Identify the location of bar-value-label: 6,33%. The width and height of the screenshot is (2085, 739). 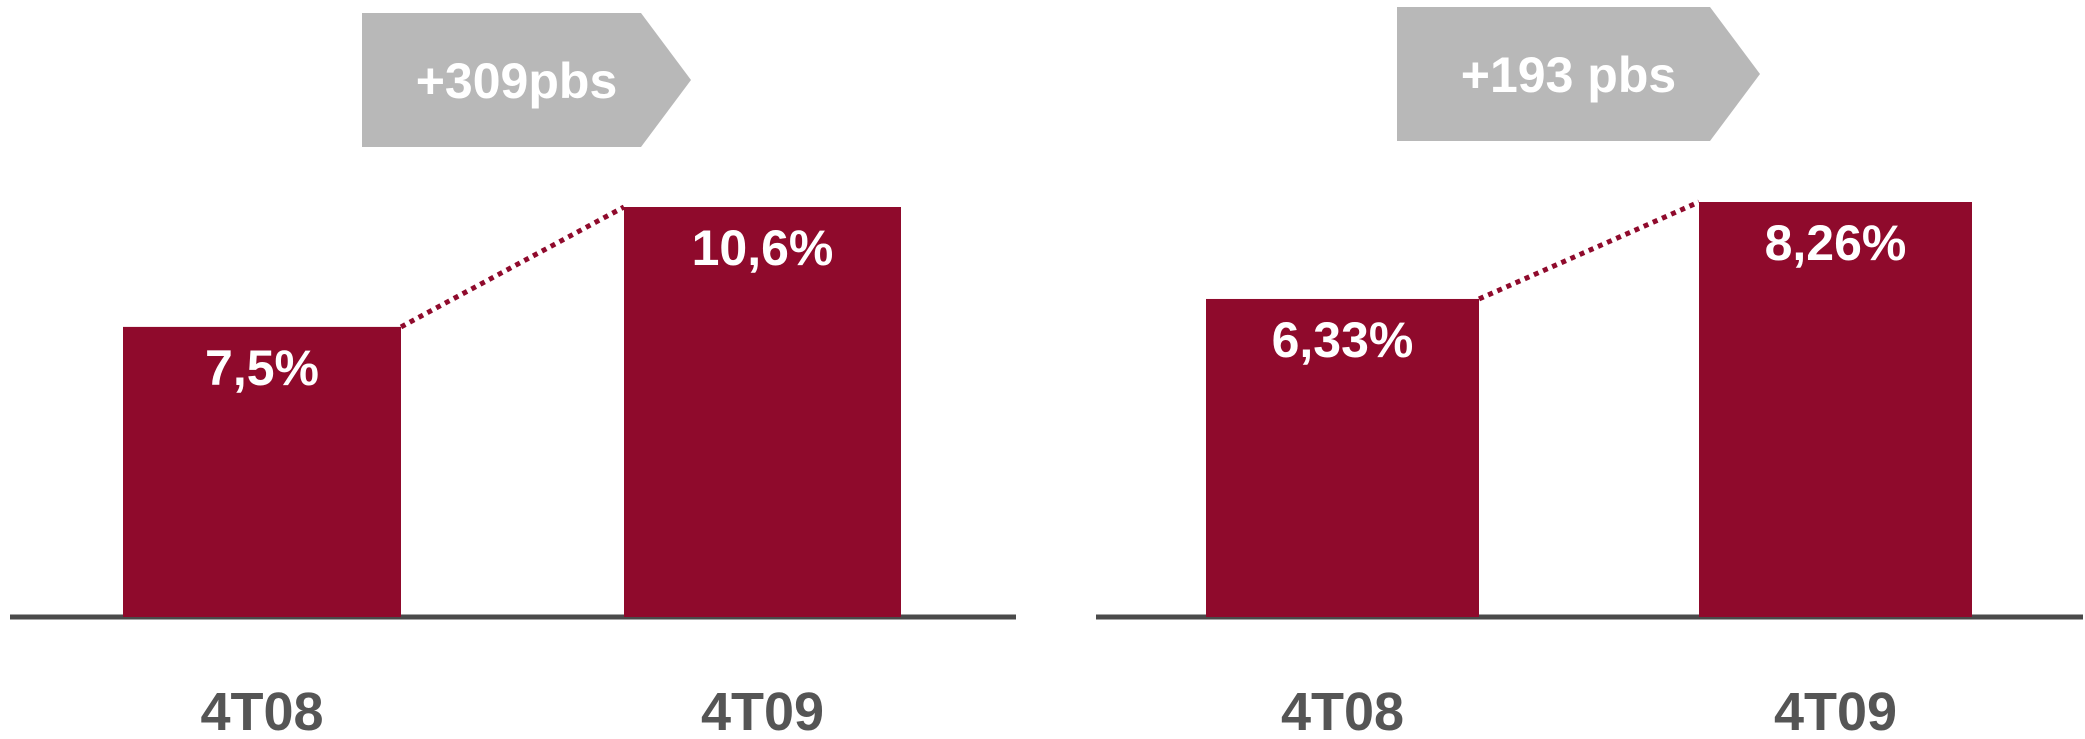
(1343, 340).